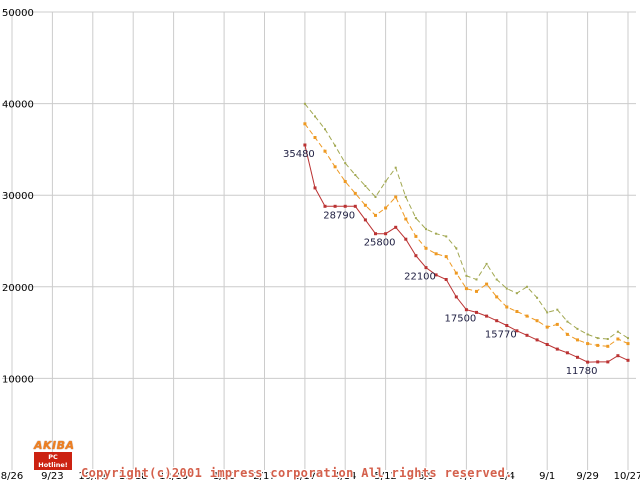 This screenshot has height=480, width=640. I want to click on price-annotation: 15770, so click(501, 335).